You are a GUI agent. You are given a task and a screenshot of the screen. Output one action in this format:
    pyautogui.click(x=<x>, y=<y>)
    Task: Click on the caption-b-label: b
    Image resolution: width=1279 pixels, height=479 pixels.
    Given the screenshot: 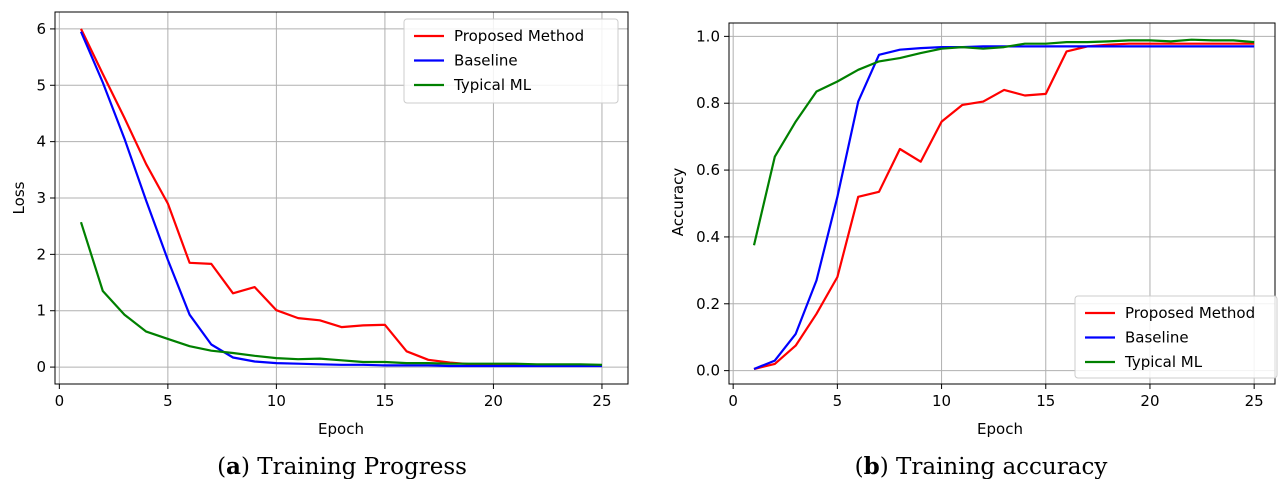 What is the action you would take?
    pyautogui.click(x=872, y=466)
    